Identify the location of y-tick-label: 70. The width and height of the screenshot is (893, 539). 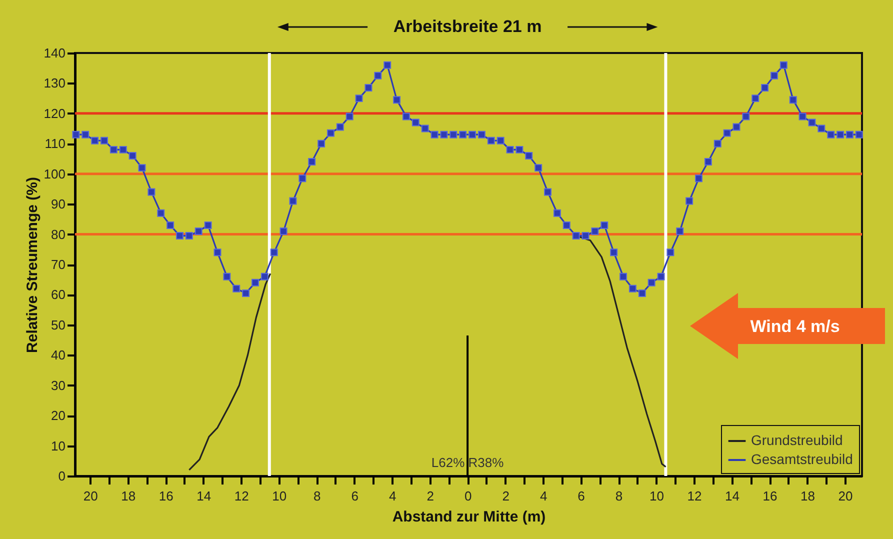
(58, 264).